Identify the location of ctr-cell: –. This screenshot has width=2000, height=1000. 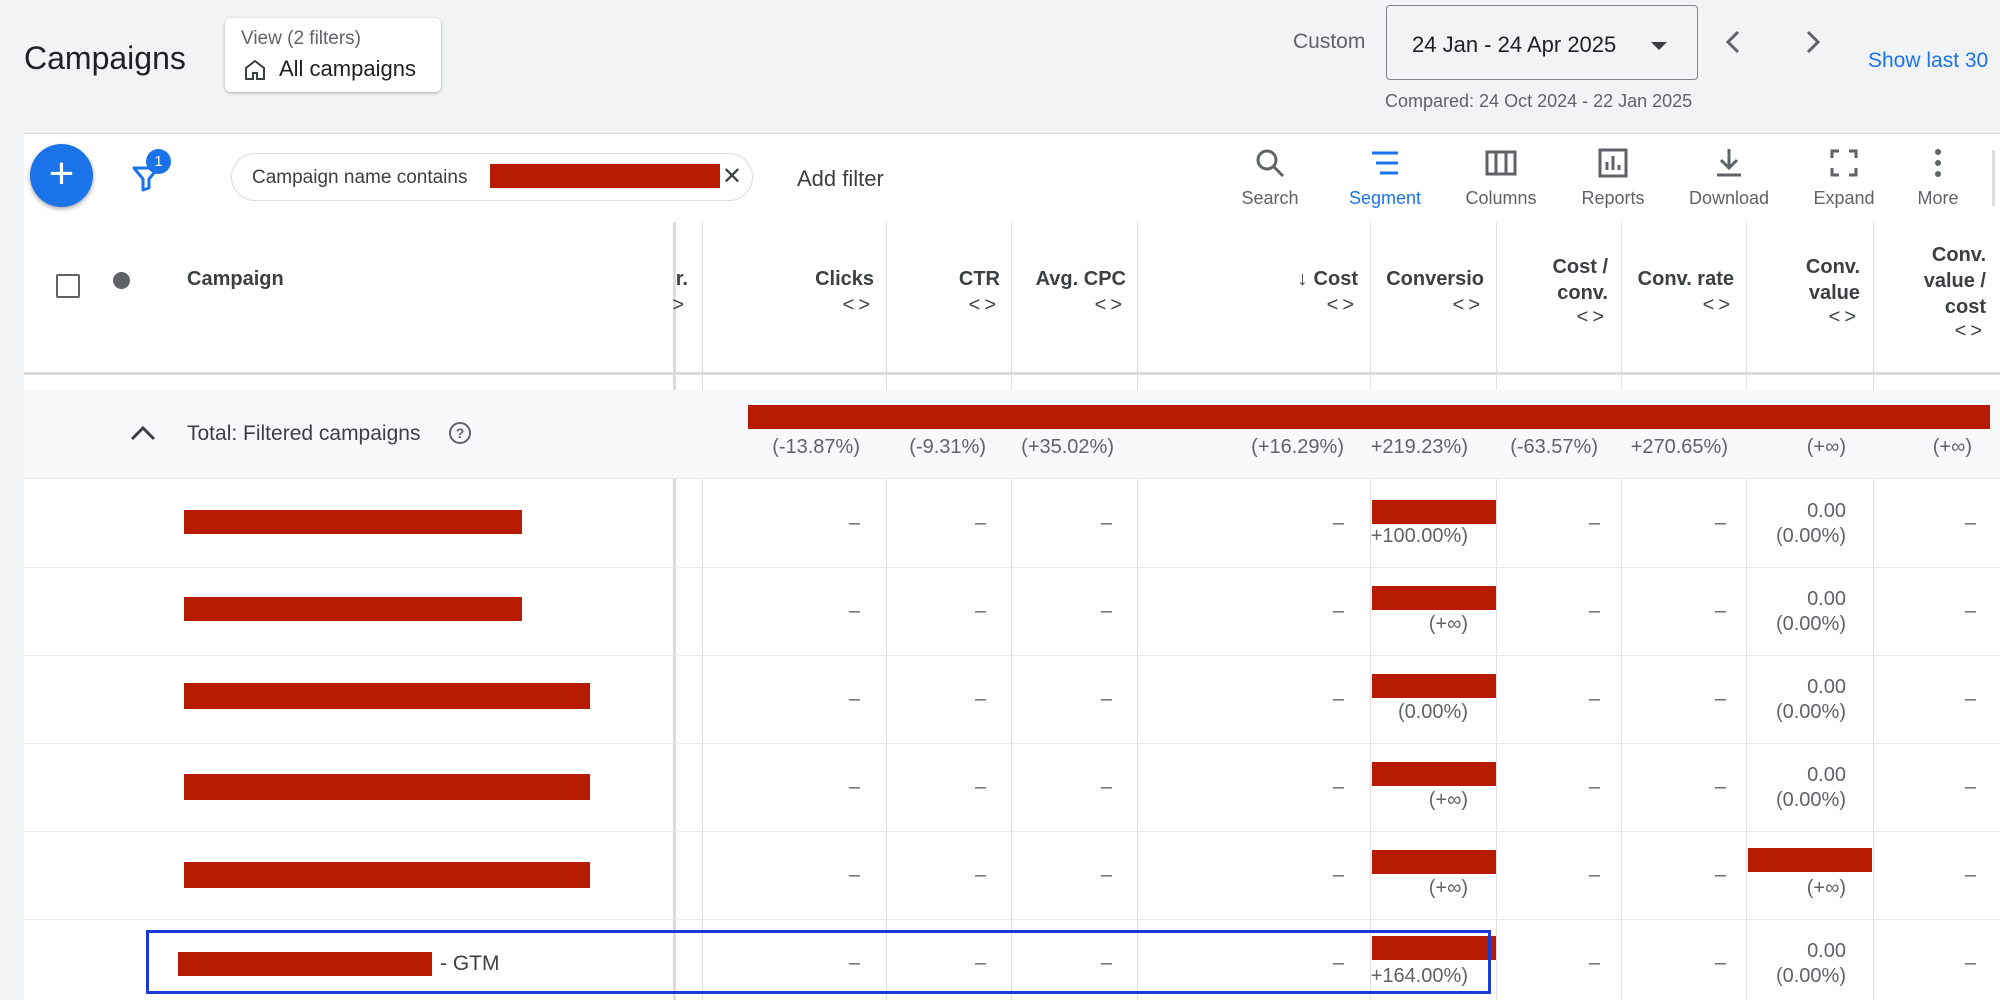
(980, 875).